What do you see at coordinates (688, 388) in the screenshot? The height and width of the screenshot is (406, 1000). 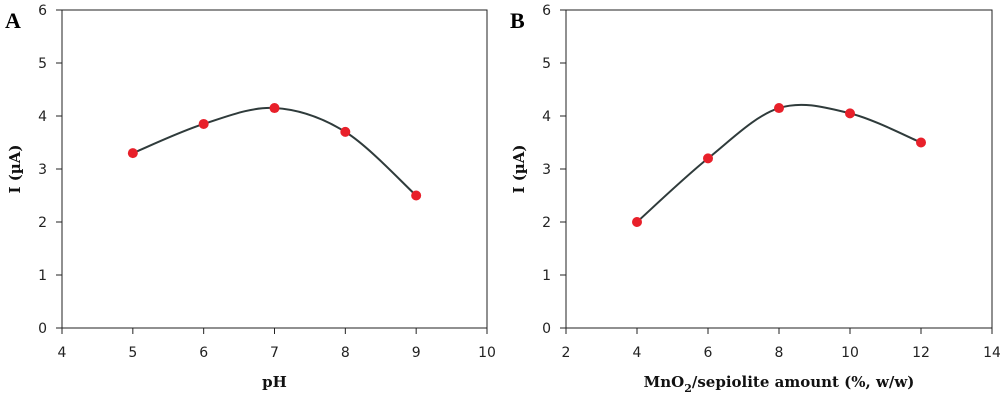 I see `x-axis-title-subscript: 2` at bounding box center [688, 388].